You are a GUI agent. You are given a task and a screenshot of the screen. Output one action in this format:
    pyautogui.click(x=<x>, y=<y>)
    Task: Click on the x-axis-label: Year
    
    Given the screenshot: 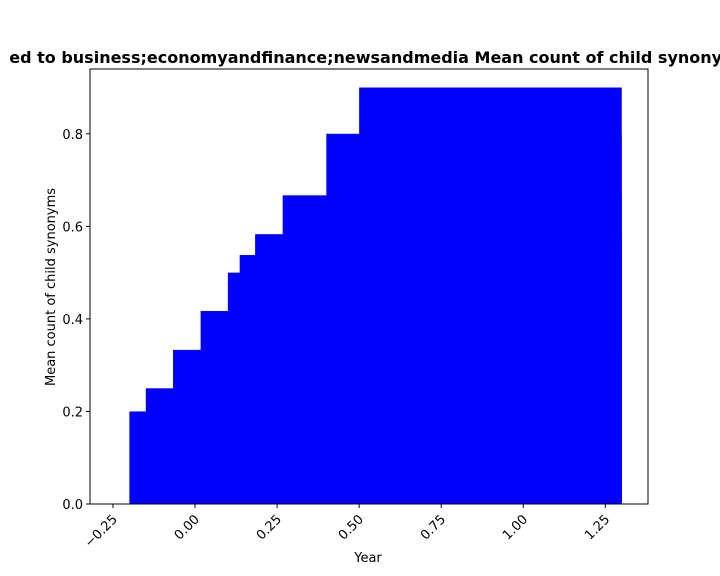 What is the action you would take?
    pyautogui.click(x=367, y=558)
    